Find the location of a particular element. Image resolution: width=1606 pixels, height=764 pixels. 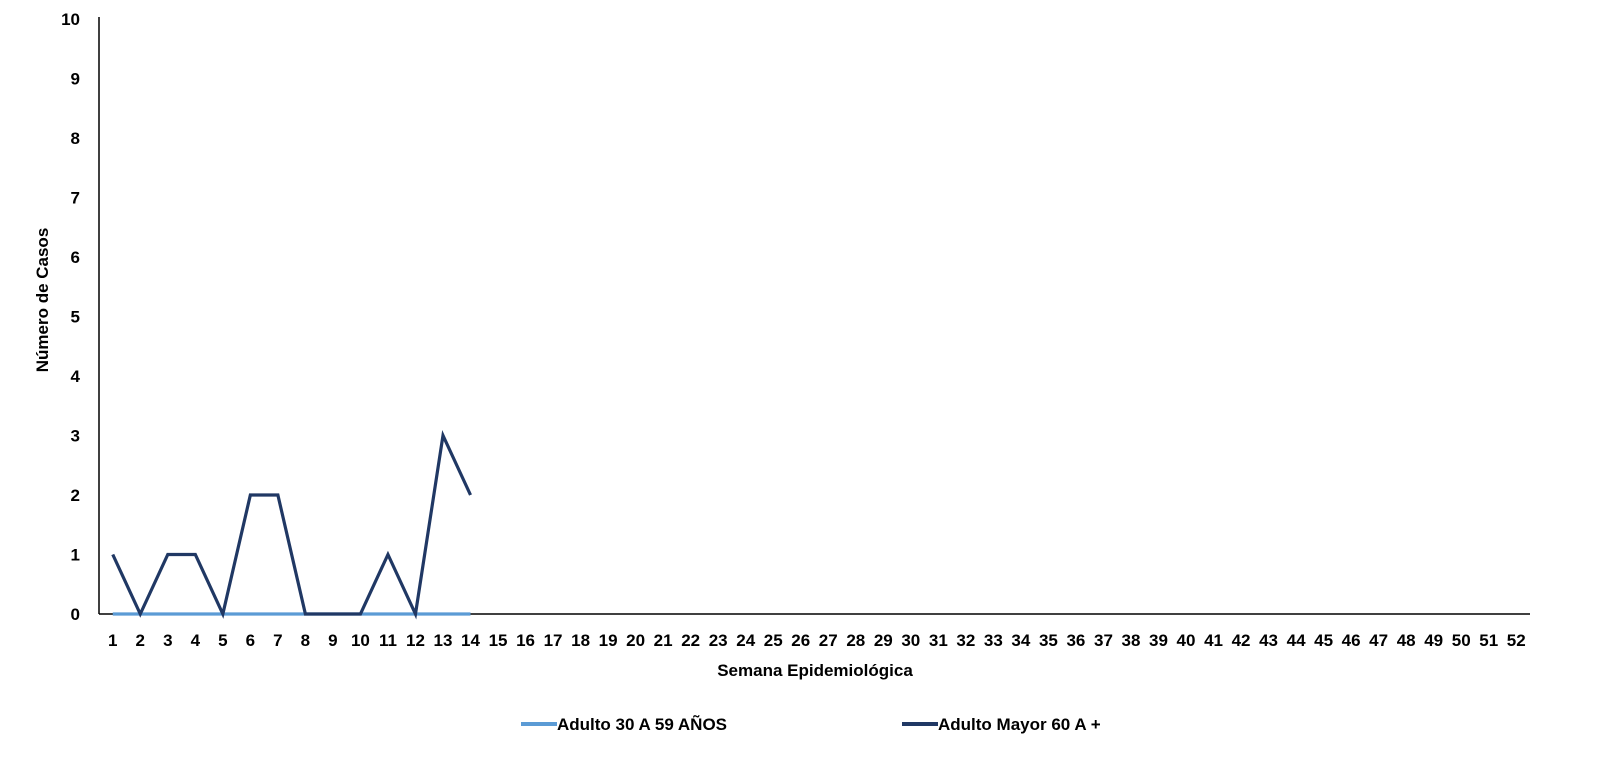

legend-item: Adulto 30 A 59 AÑOS is located at coordinates (624, 724).